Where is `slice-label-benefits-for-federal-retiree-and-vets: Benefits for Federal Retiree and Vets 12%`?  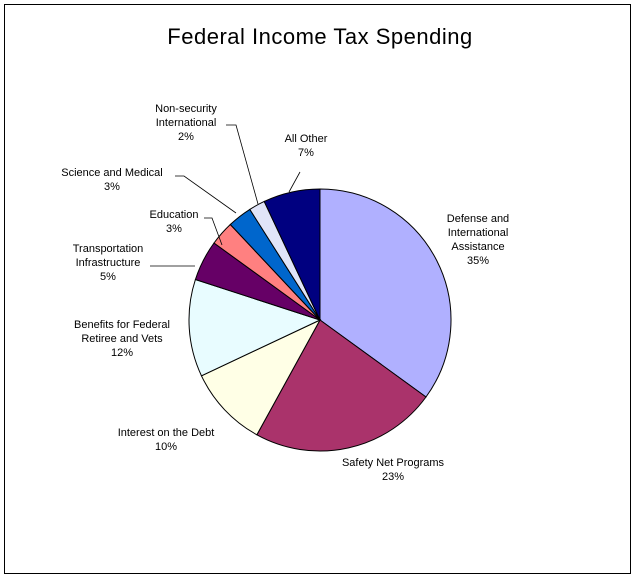
slice-label-benefits-for-federal-retiree-and-vets: Benefits for Federal Retiree and Vets 12% is located at coordinates (122, 339).